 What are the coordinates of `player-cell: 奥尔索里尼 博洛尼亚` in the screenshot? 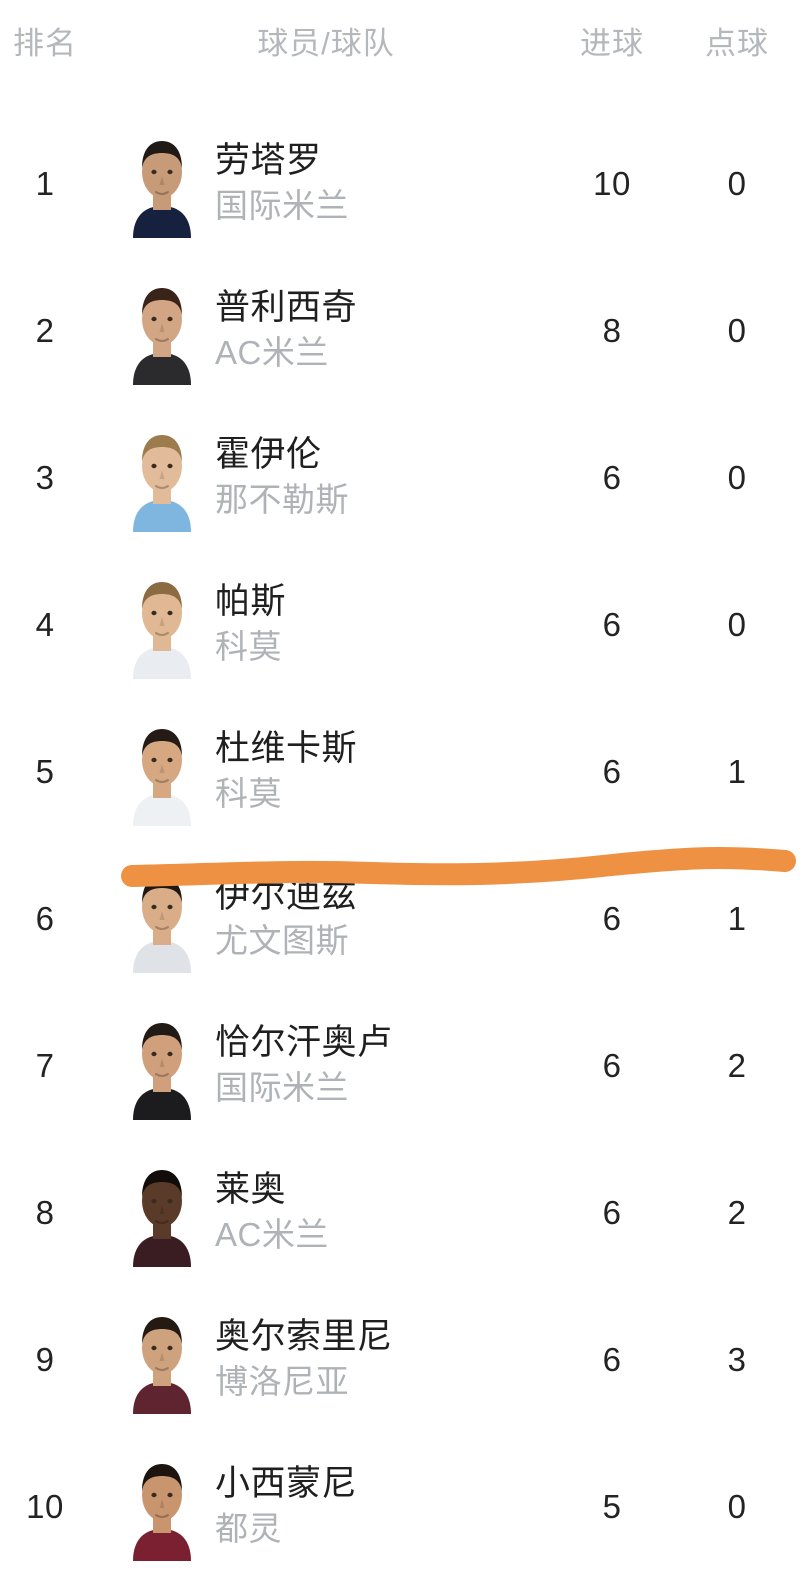 It's located at (325, 1359).